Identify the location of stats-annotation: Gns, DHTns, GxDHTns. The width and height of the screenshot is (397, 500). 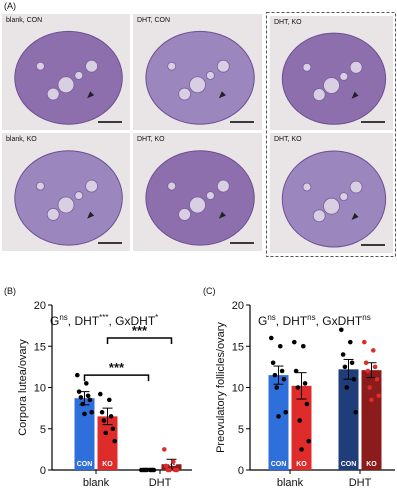
(314, 320).